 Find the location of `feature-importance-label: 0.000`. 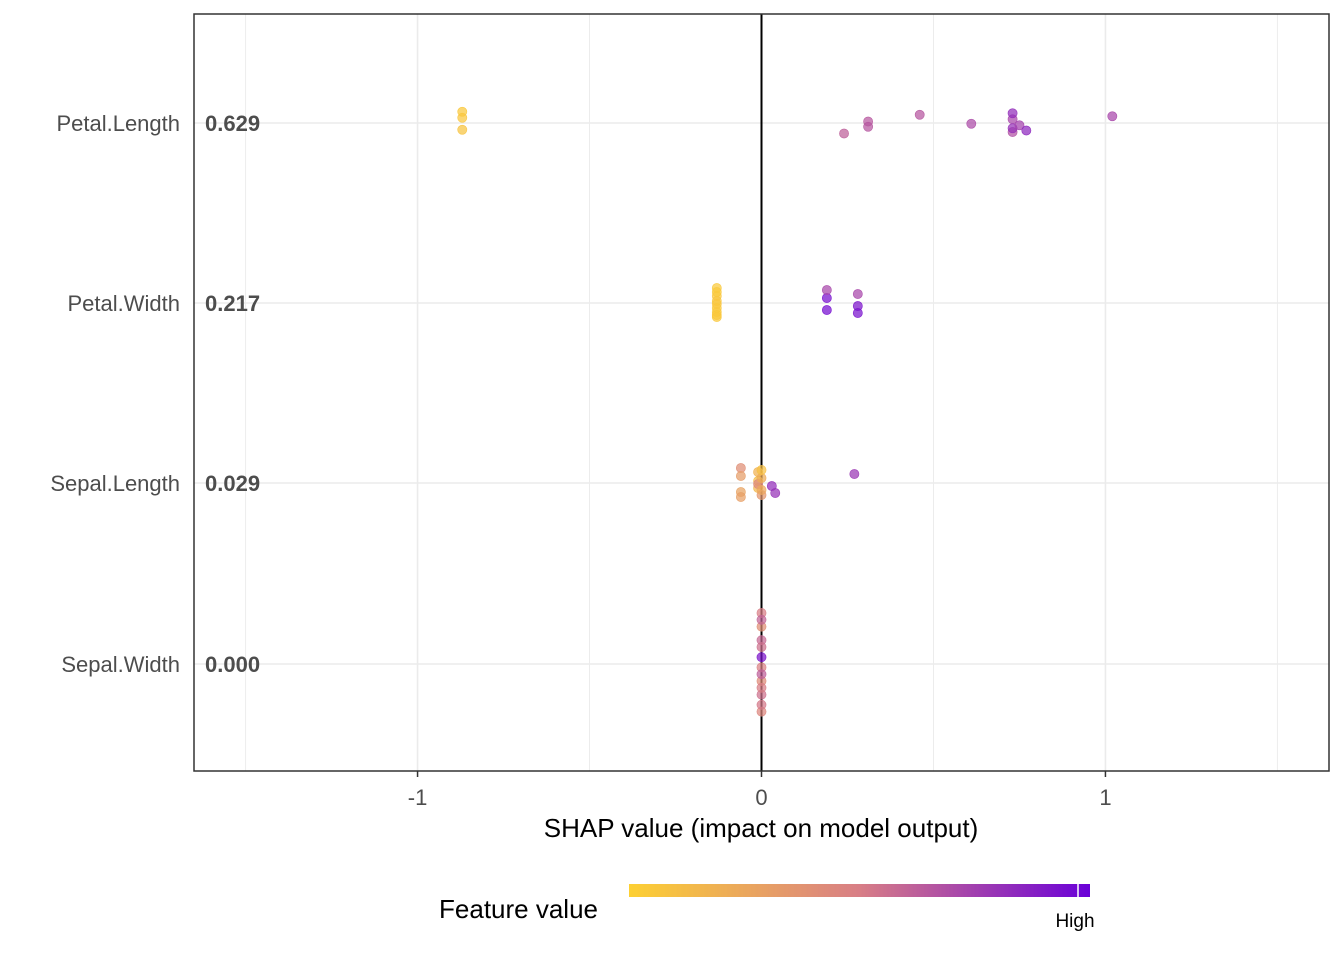

feature-importance-label: 0.000 is located at coordinates (232, 664).